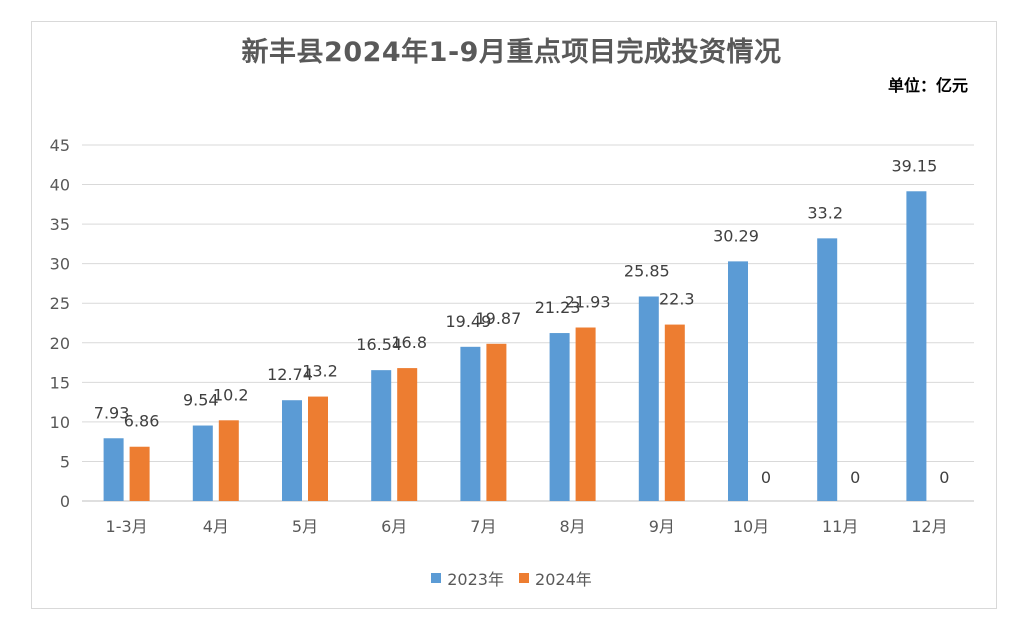 Image resolution: width=1023 pixels, height=629 pixels. I want to click on data-label: 19.49, so click(468, 321).